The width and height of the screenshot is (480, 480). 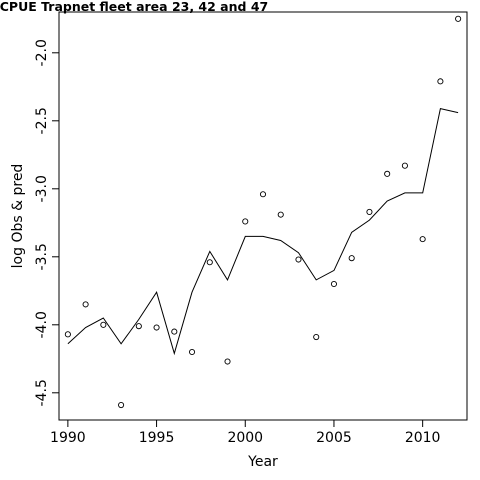 I want to click on x-tick-label: 2010, so click(x=423, y=438).